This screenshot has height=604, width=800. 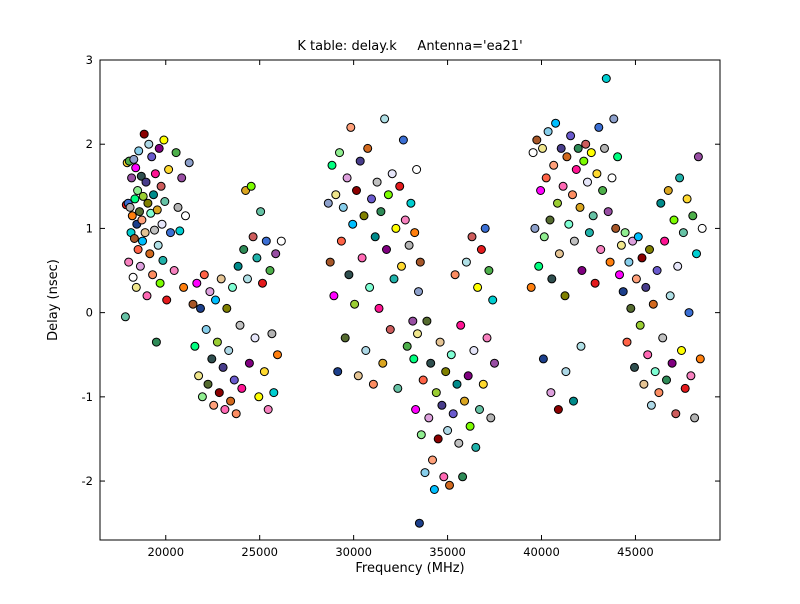 I want to click on y-tick-label: 0, so click(x=89, y=313).